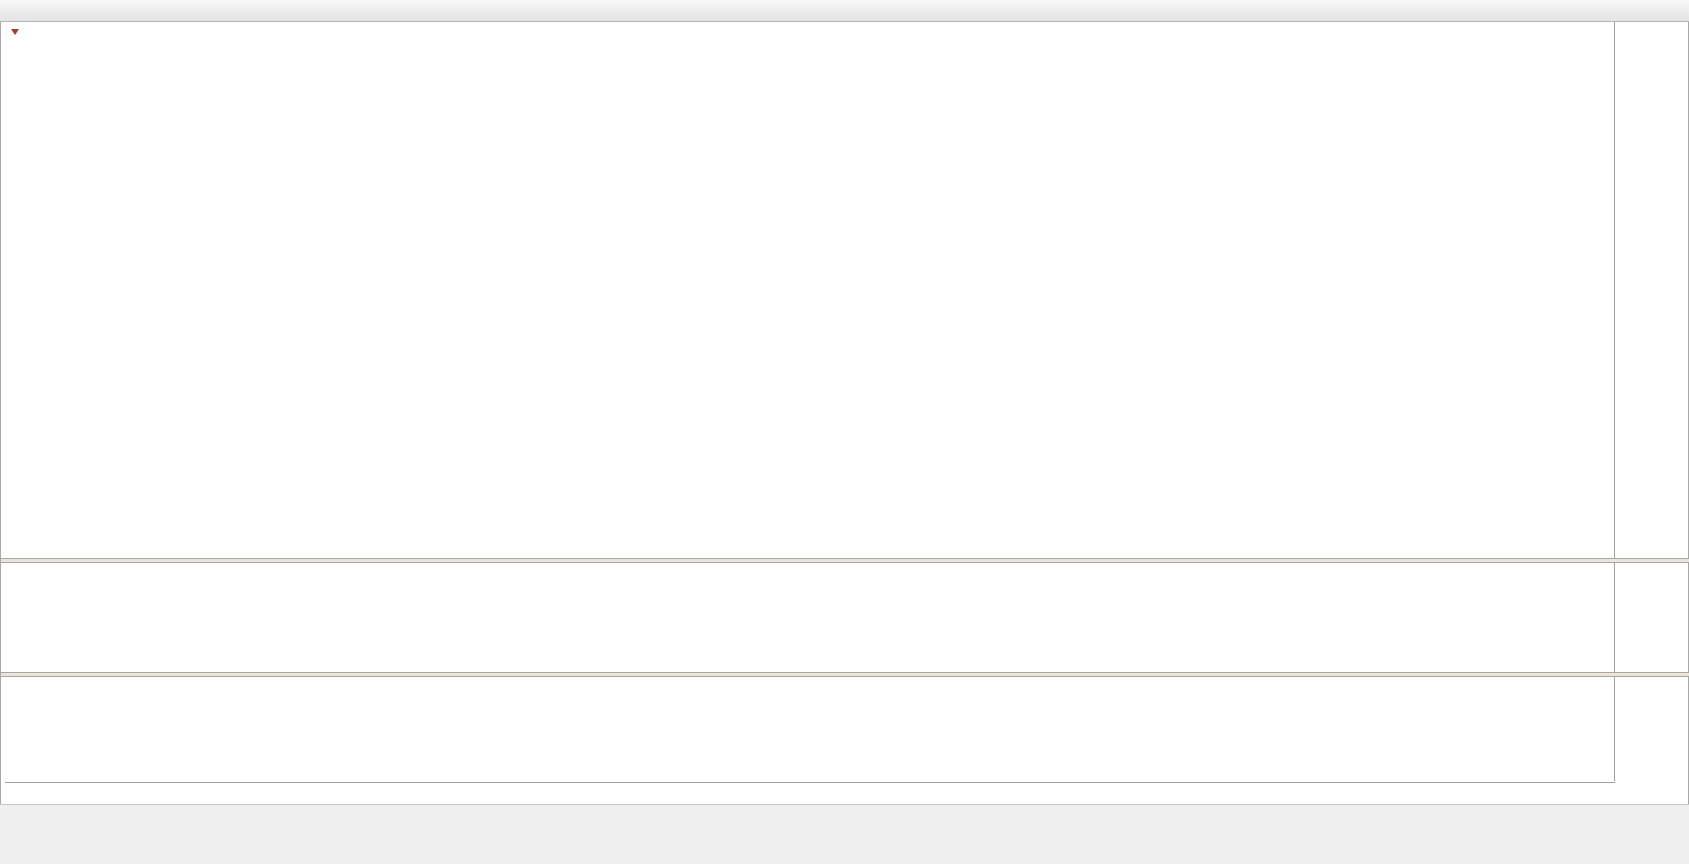 This screenshot has width=1689, height=864. I want to click on chart-title, so click(30, 32).